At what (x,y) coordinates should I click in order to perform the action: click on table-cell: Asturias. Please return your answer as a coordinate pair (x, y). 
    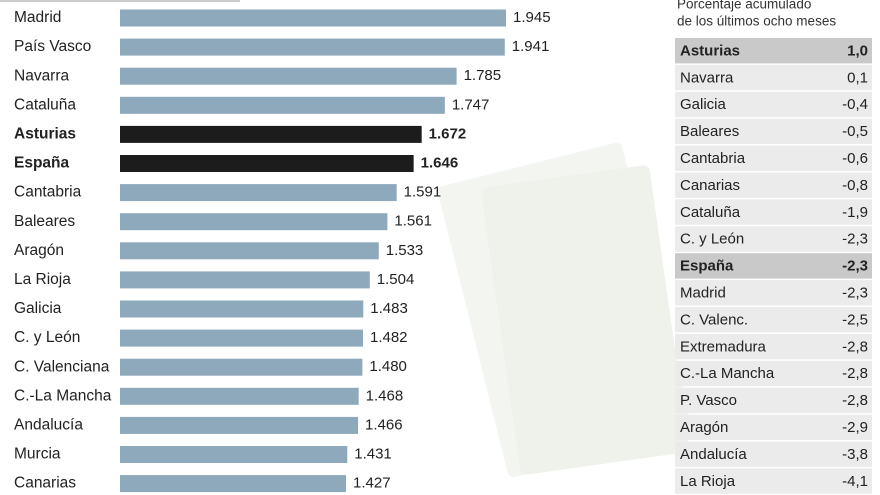
    Looking at the image, I should click on (710, 50).